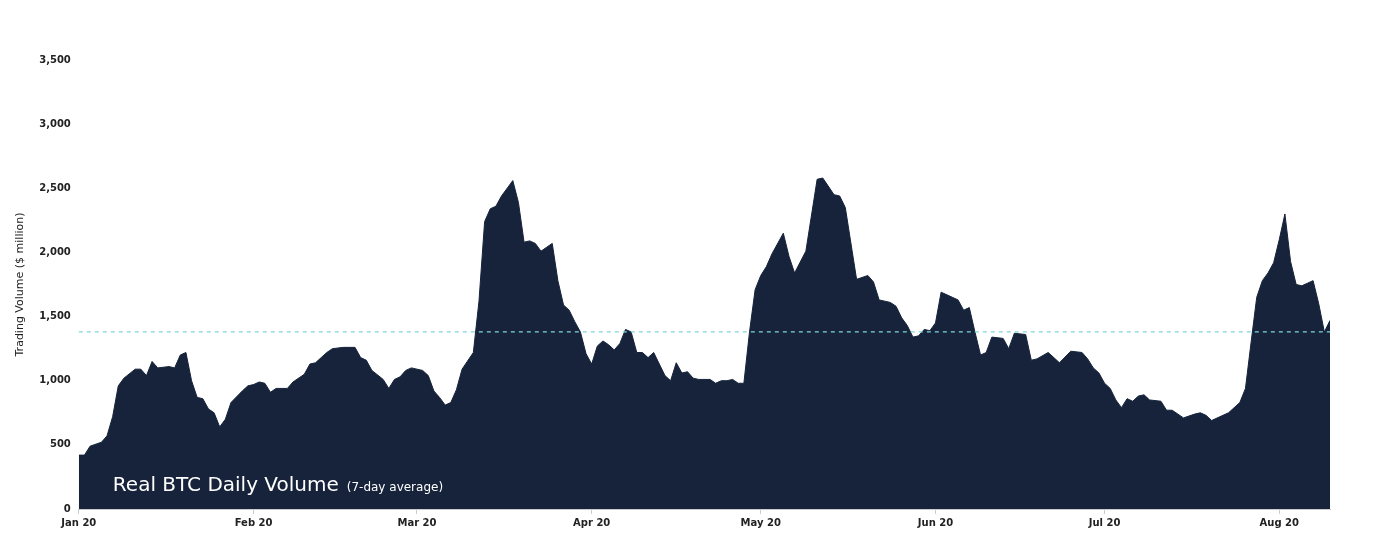  What do you see at coordinates (78, 522) in the screenshot?
I see `x-tick-label: Jan 20` at bounding box center [78, 522].